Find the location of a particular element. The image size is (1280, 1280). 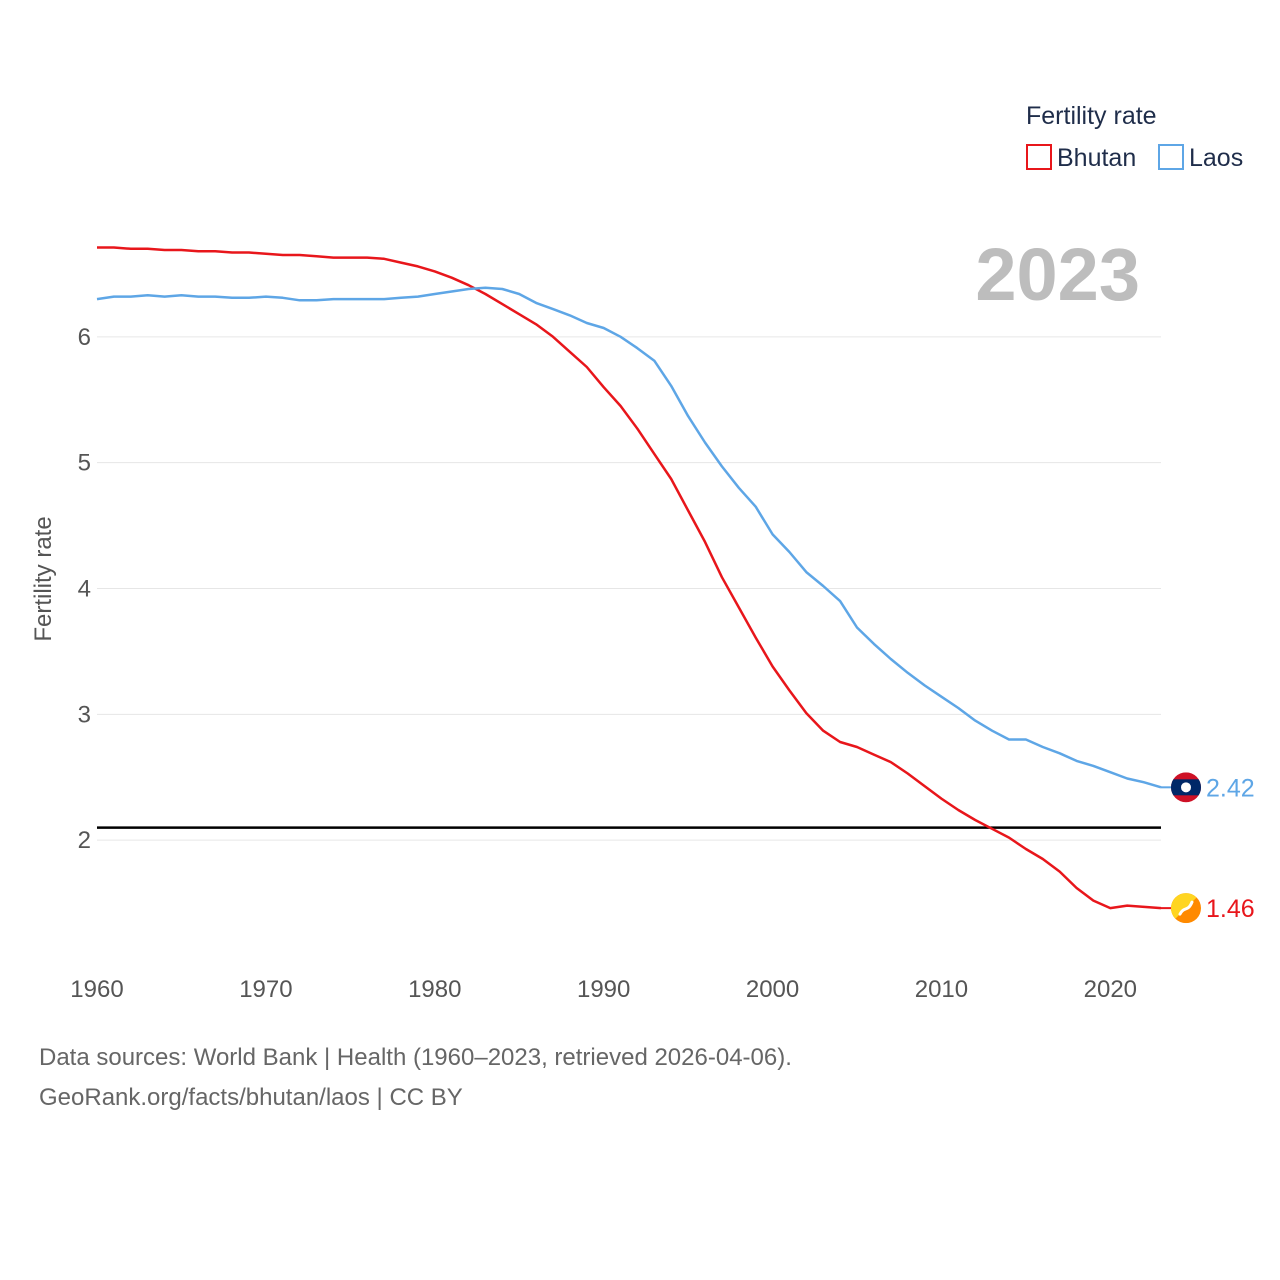

laos-flag-icon is located at coordinates (1186, 787).